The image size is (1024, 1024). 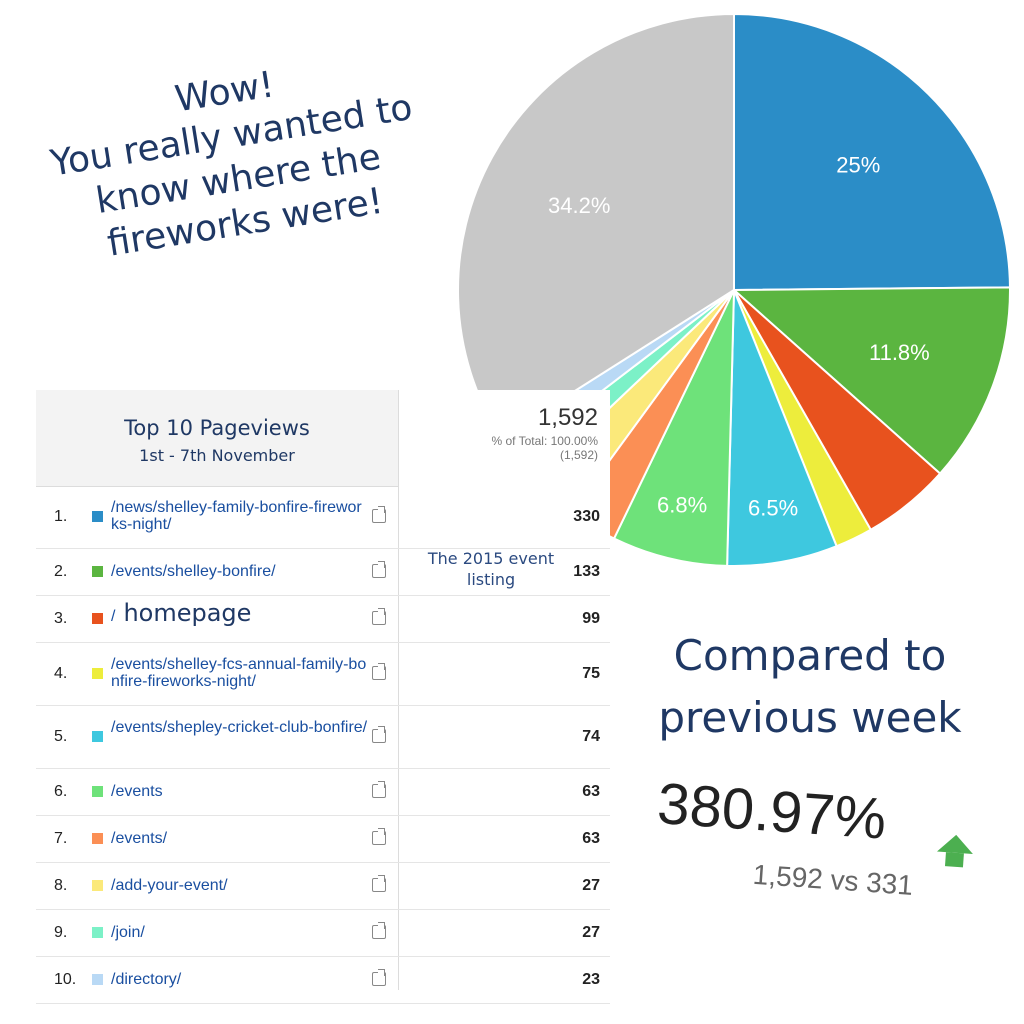 What do you see at coordinates (187, 613) in the screenshot?
I see `homepage-label: homepage` at bounding box center [187, 613].